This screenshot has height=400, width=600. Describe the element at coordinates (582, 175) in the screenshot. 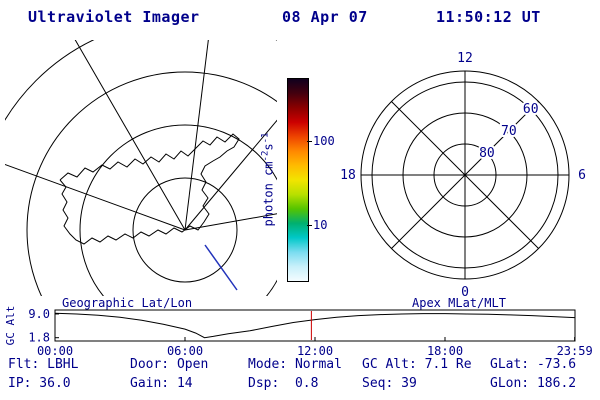

I see `mlt-hour-label: 6` at that location.